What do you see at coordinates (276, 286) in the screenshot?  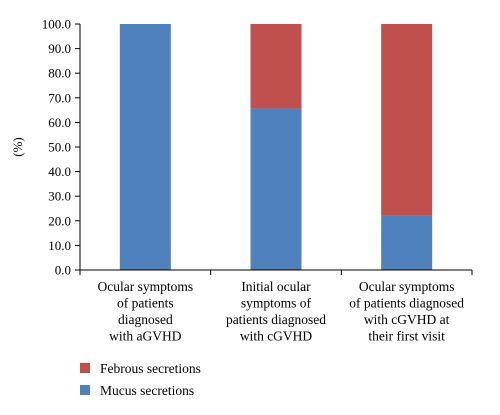 I see `x-category-label-line: Initial ocular` at bounding box center [276, 286].